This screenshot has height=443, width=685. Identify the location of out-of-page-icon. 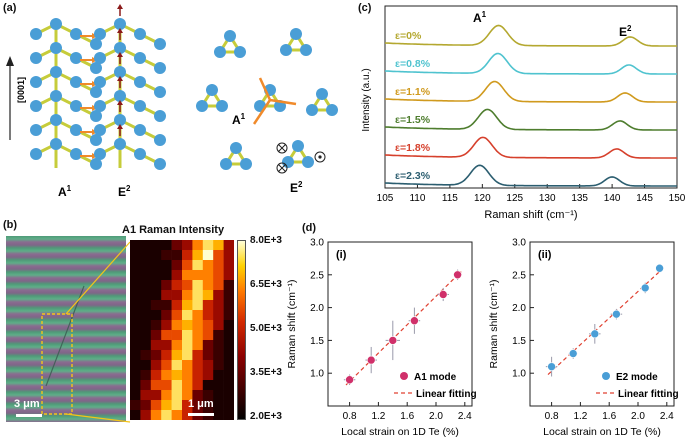
(320, 157).